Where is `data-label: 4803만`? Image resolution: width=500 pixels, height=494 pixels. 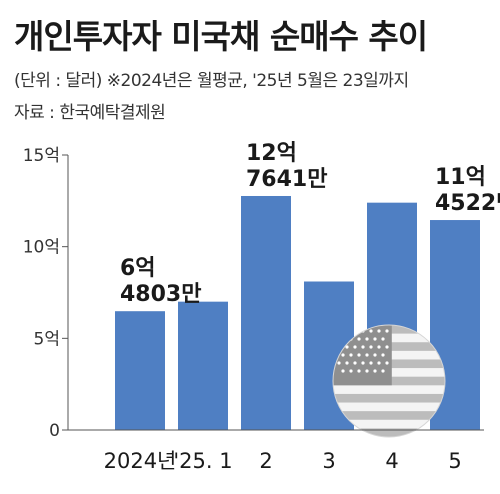 data-label: 4803만 is located at coordinates (160, 294).